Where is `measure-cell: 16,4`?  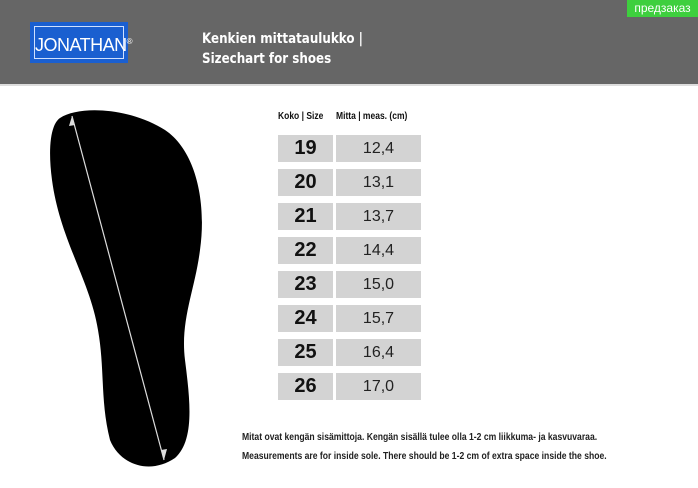 measure-cell: 16,4 is located at coordinates (378, 352).